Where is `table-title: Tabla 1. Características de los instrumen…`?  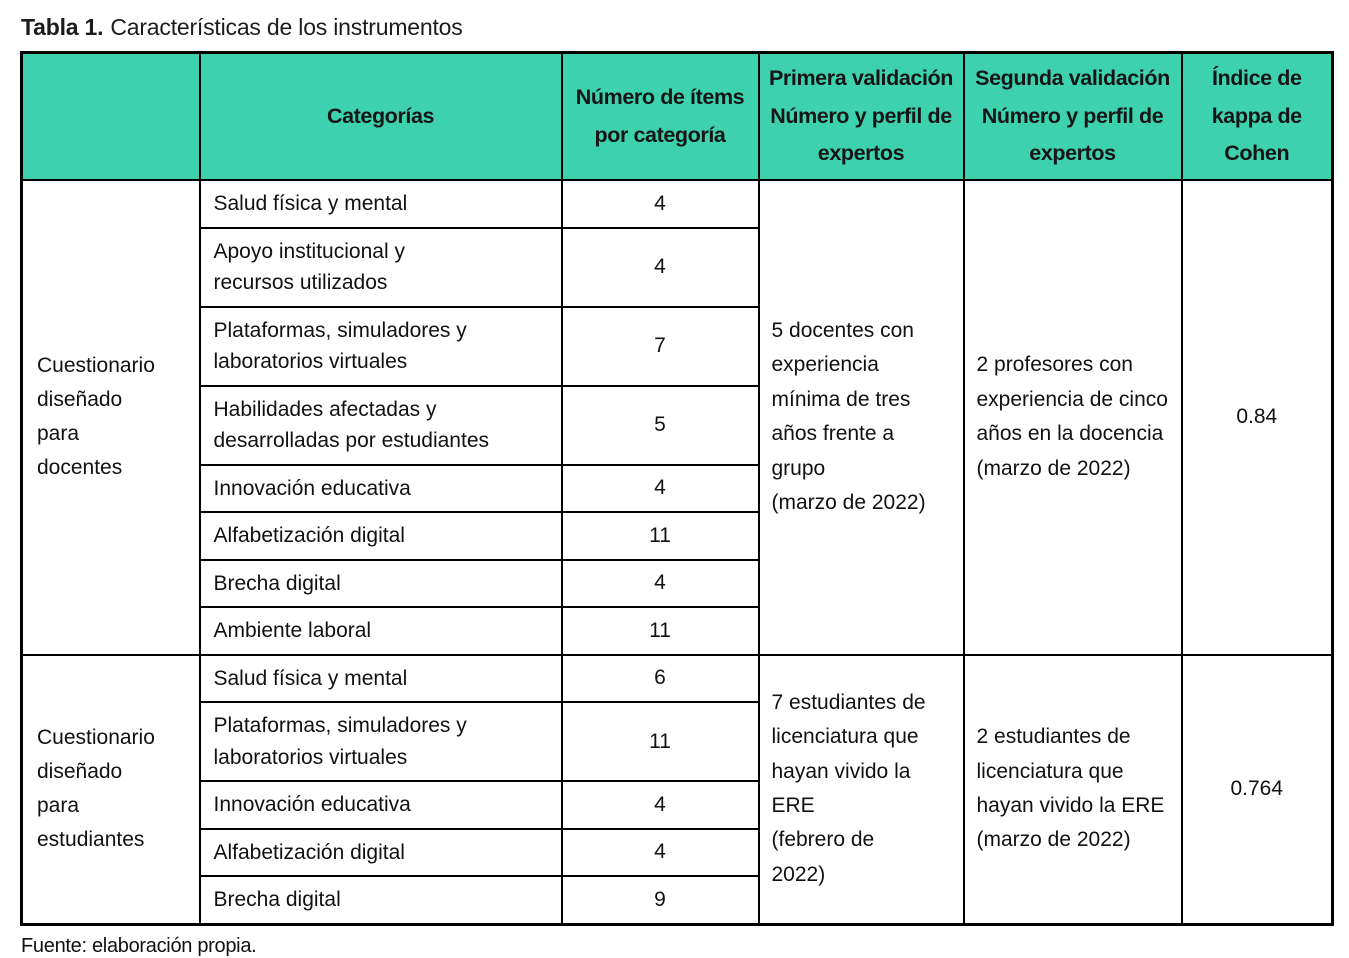
table-title: Tabla 1. Características de los instrumen… is located at coordinates (685, 27).